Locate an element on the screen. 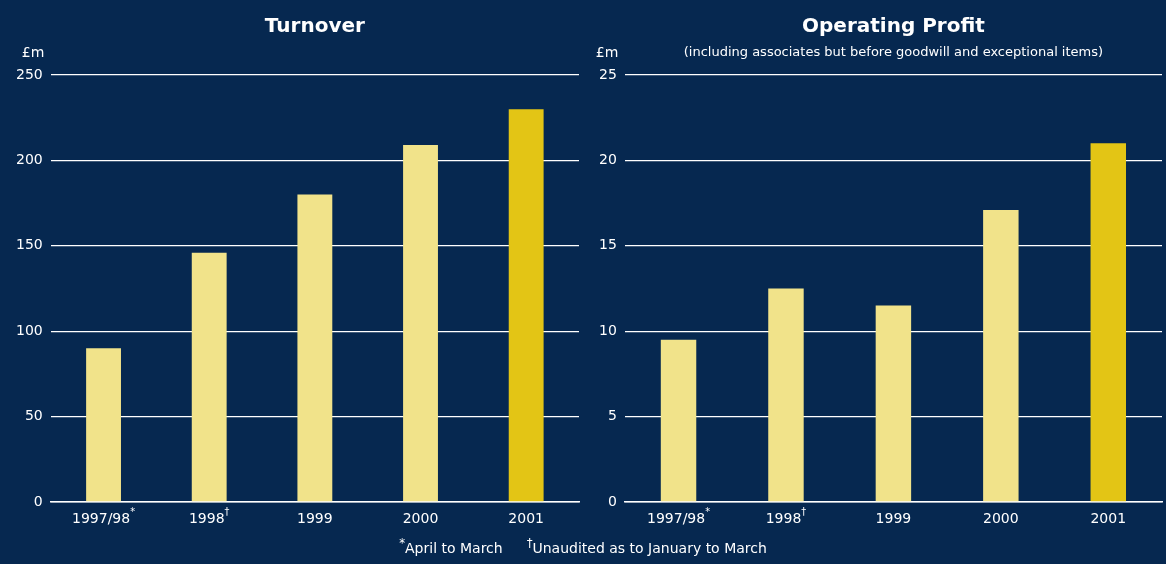 The width and height of the screenshot is (1166, 564). y-tick-label: 200 is located at coordinates (29, 159).